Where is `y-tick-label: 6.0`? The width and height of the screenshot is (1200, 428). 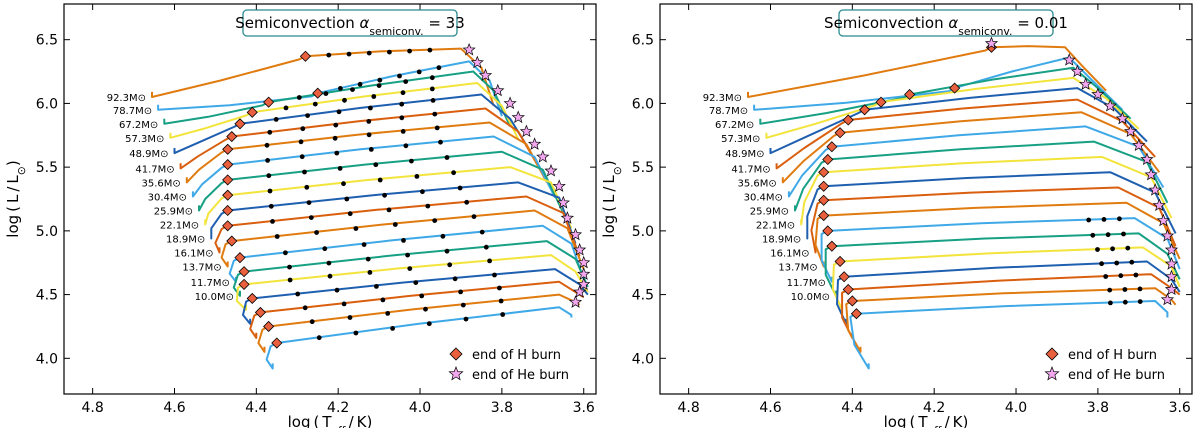
y-tick-label: 6.0 is located at coordinates (643, 104).